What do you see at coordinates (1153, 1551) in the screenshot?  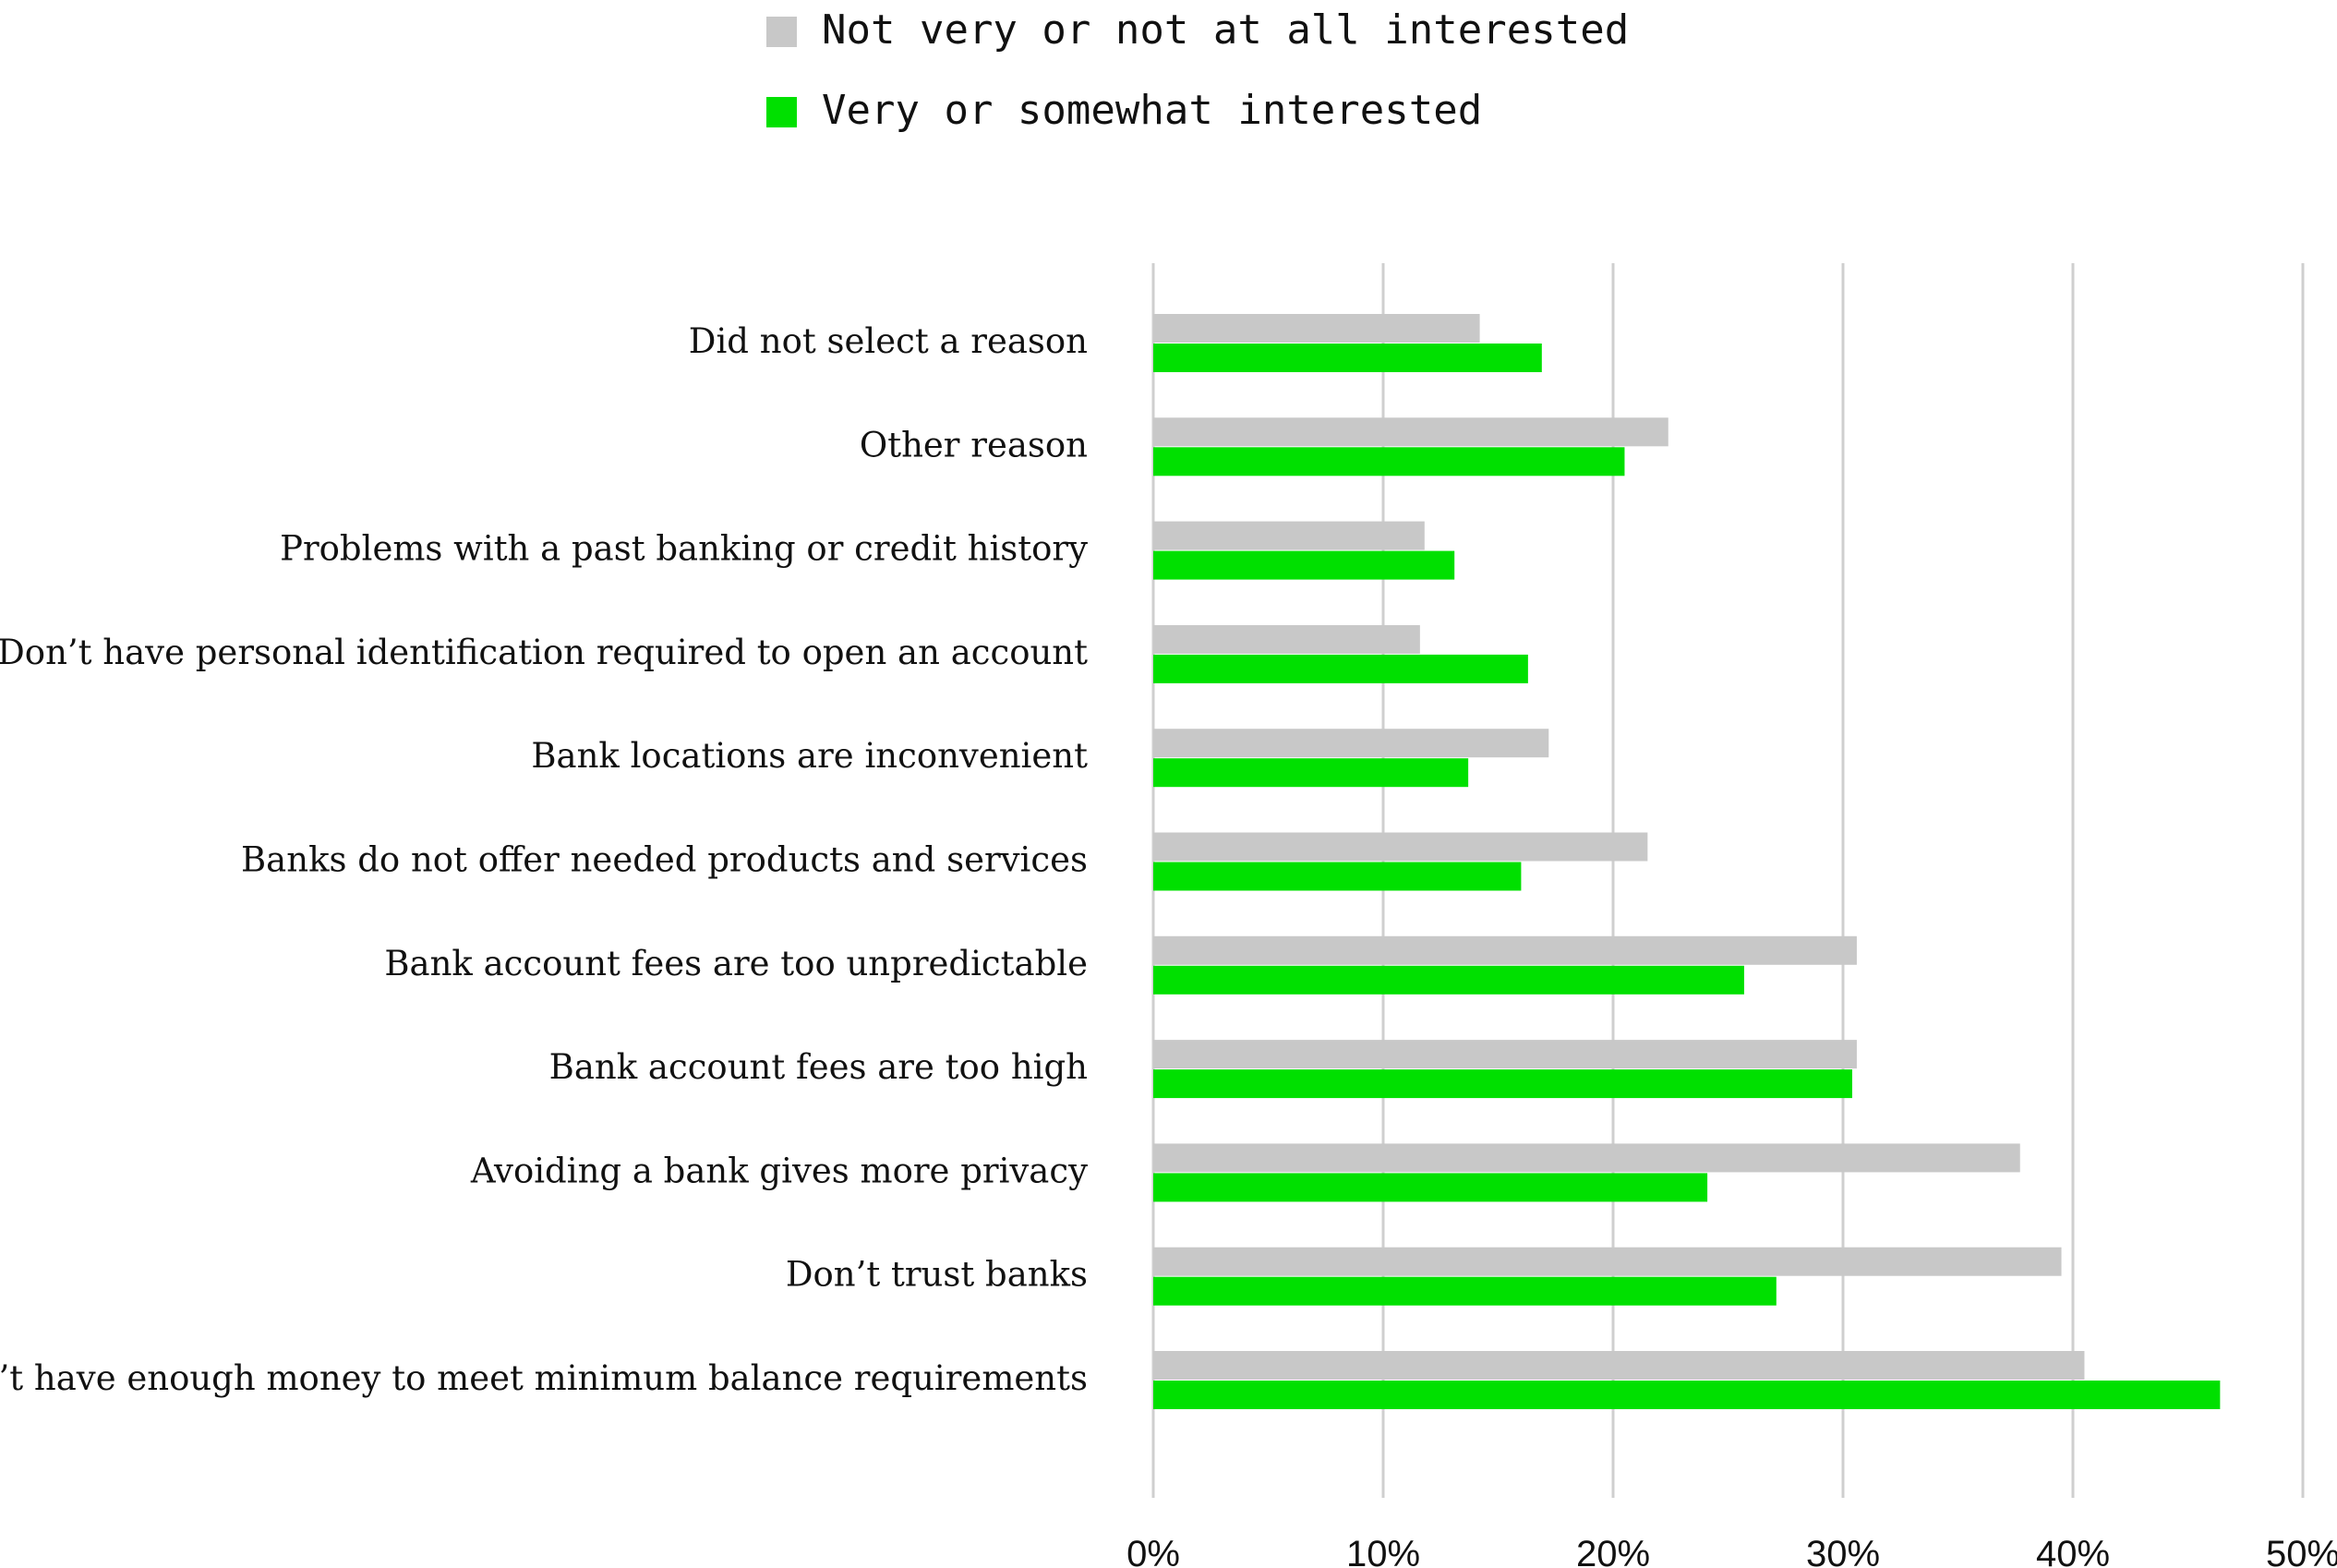 I see `x-tick-label: 0%` at bounding box center [1153, 1551].